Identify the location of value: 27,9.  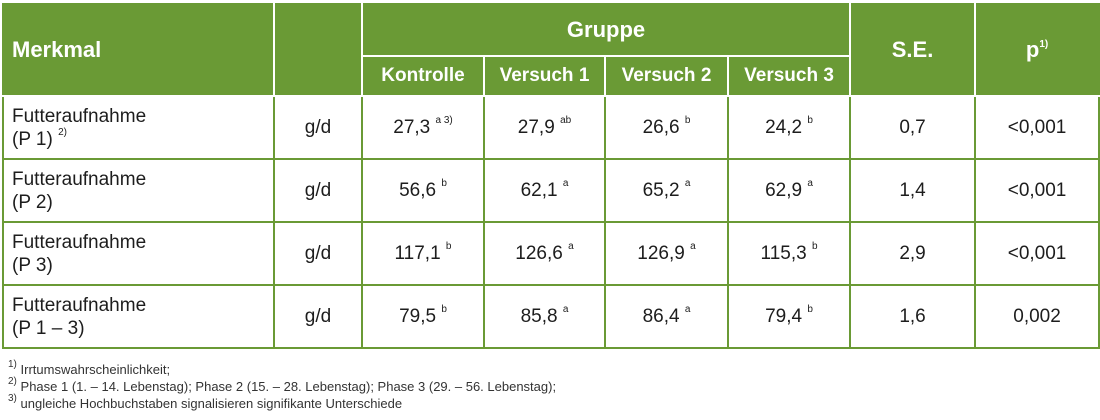
(536, 127).